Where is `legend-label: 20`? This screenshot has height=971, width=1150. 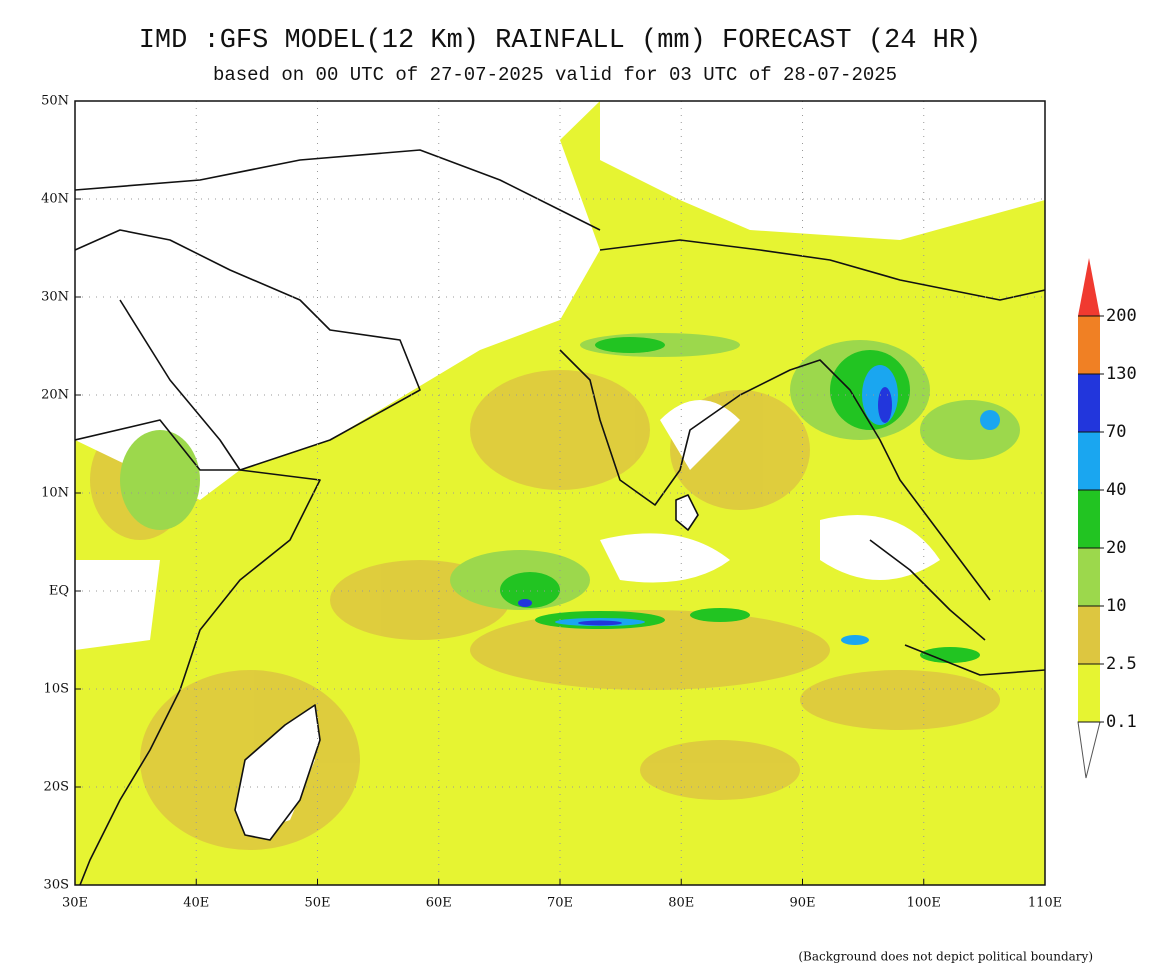 legend-label: 20 is located at coordinates (1116, 548).